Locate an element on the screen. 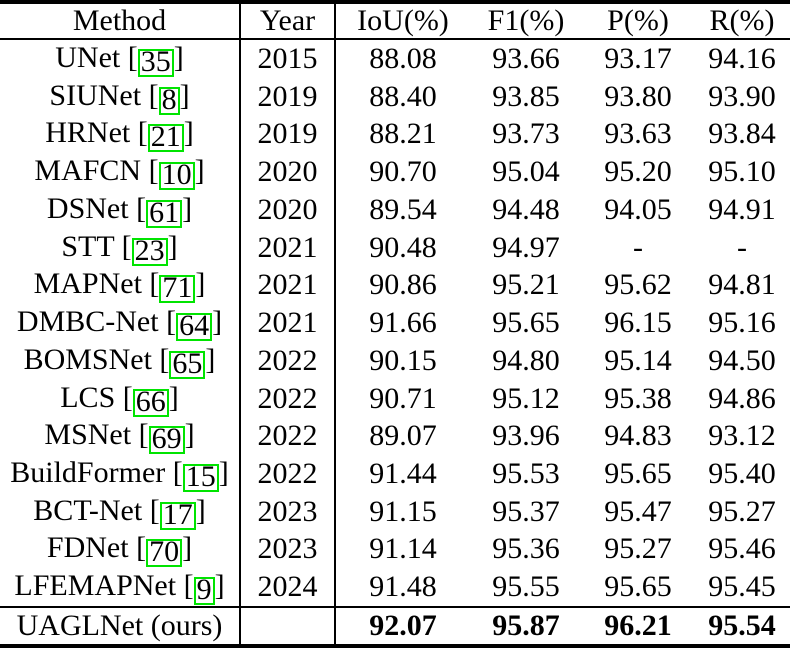  method-cell: BOMSNet [65] is located at coordinates (120, 361).